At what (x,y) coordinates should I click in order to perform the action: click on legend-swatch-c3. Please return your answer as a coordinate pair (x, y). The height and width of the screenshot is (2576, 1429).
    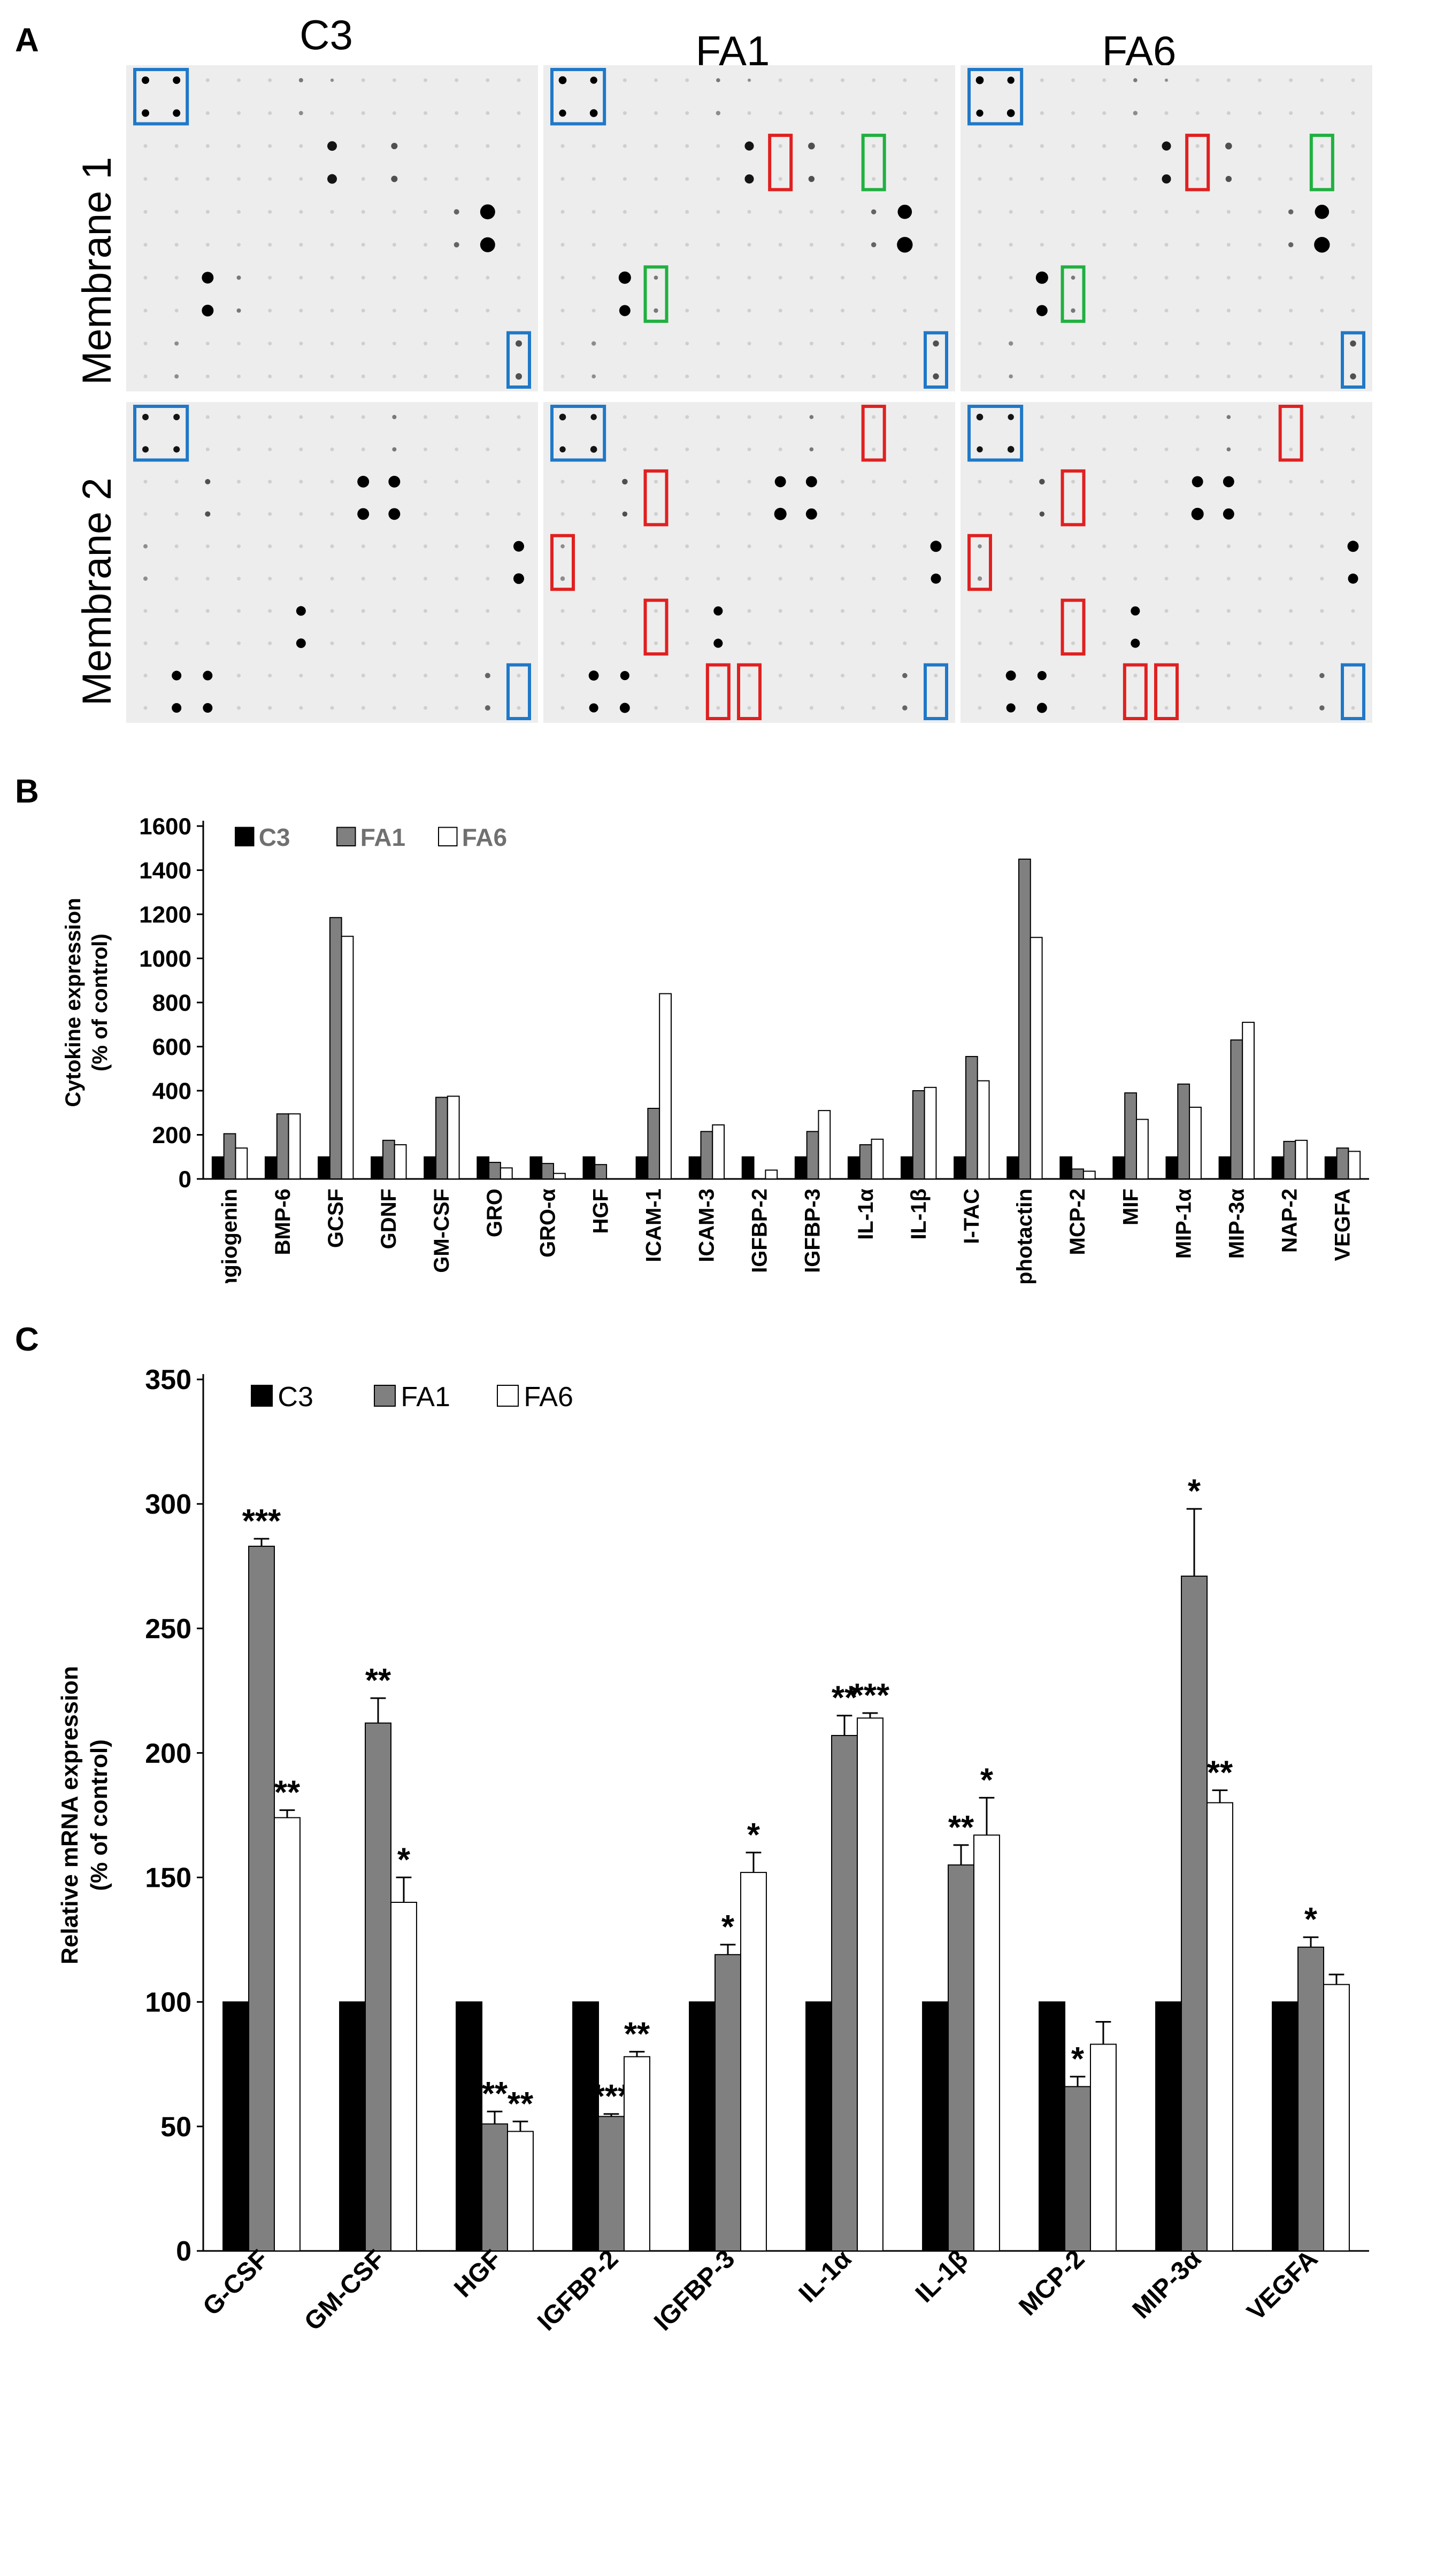
    Looking at the image, I should click on (262, 1396).